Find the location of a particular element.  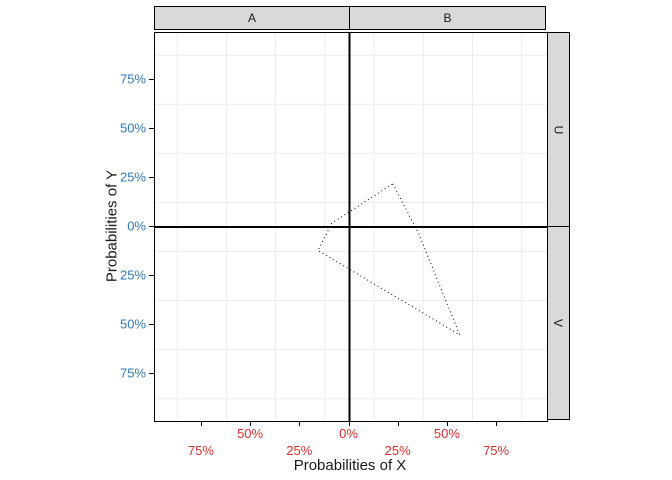

facet-strip-column-a: A is located at coordinates (252, 18).